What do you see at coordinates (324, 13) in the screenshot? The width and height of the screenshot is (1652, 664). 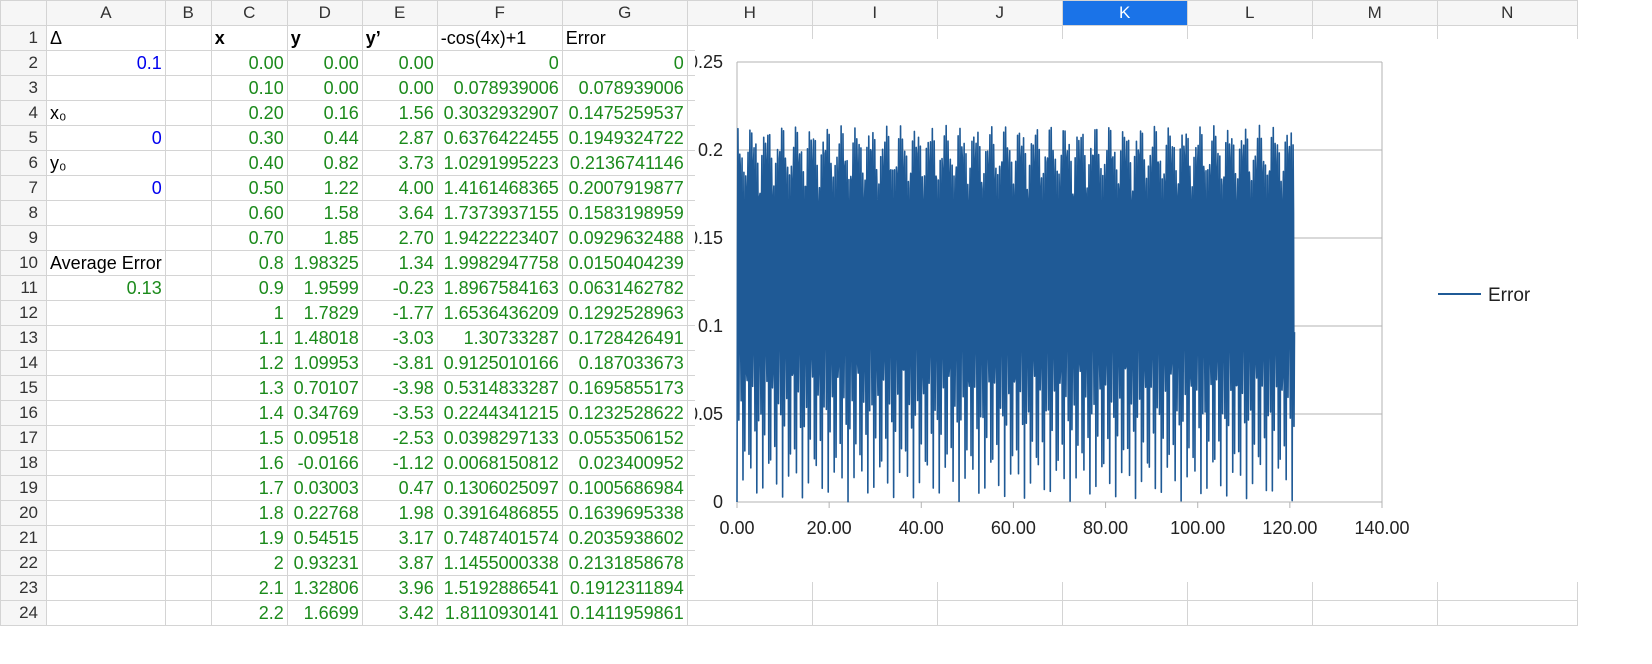 I see `column-header-d: D` at bounding box center [324, 13].